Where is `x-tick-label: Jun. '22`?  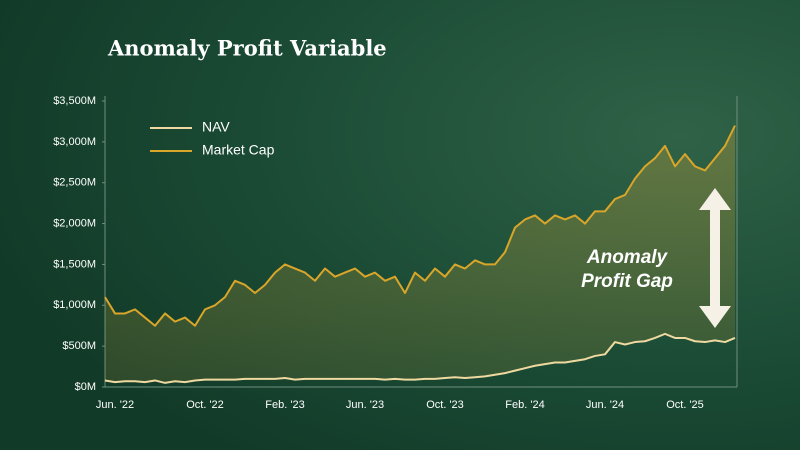 x-tick-label: Jun. '22 is located at coordinates (115, 405).